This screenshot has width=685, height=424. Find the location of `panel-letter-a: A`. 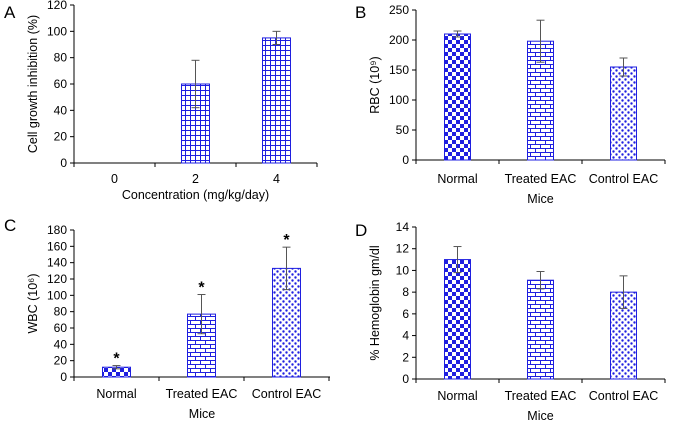

panel-letter-a: A is located at coordinates (10, 12).